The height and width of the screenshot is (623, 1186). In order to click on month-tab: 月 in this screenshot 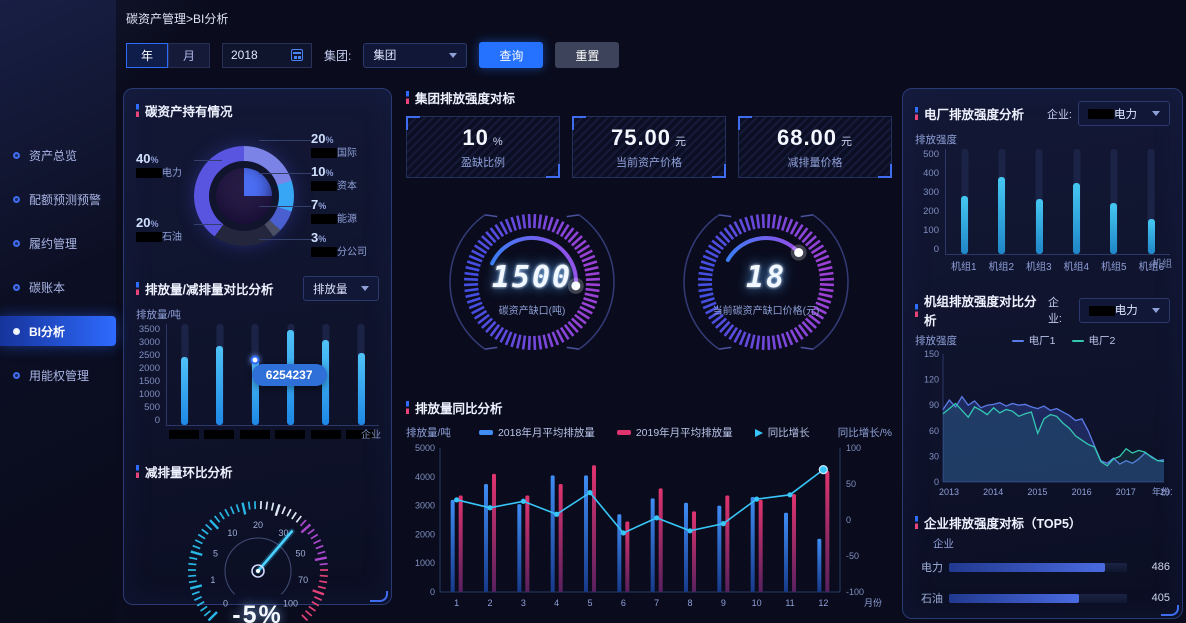, I will do `click(189, 55)`.